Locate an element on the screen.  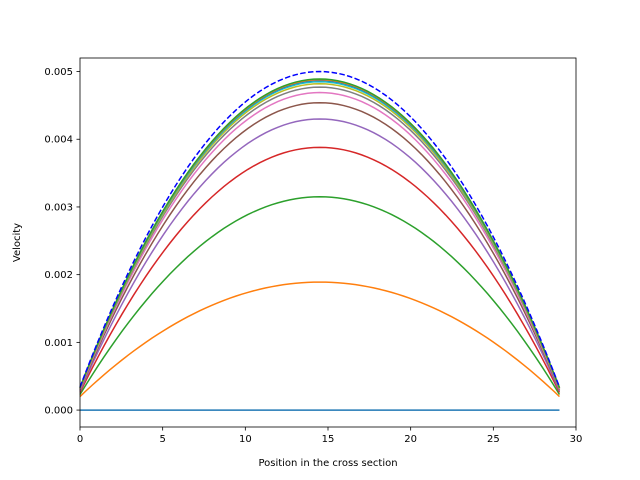
x-tick-label: 5 is located at coordinates (162, 439).